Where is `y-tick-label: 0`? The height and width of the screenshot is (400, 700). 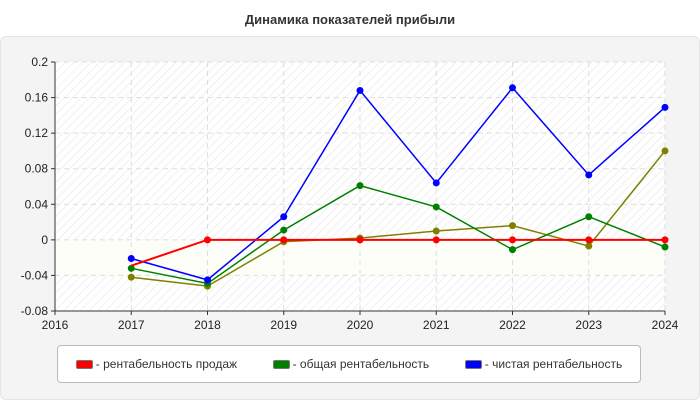 y-tick-label: 0 is located at coordinates (44, 240).